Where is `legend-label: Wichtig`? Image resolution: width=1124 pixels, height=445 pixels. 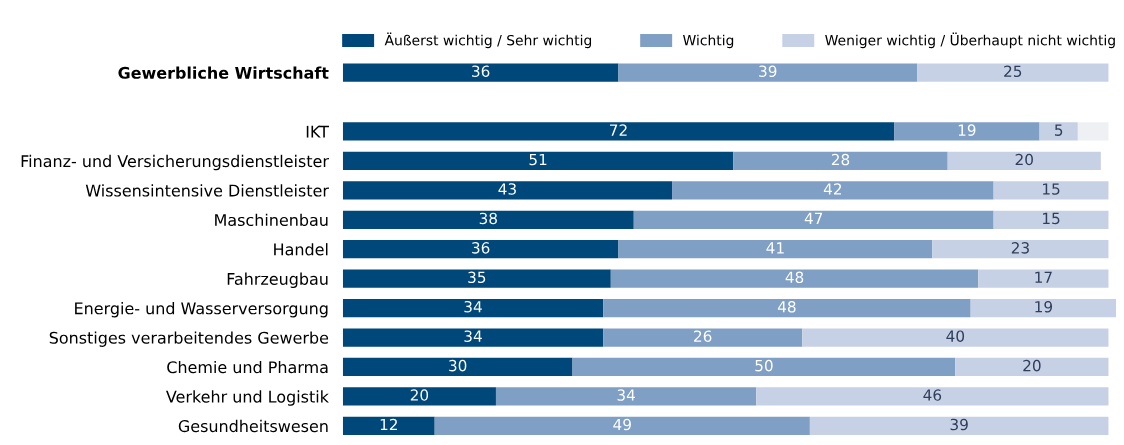 legend-label: Wichtig is located at coordinates (708, 41).